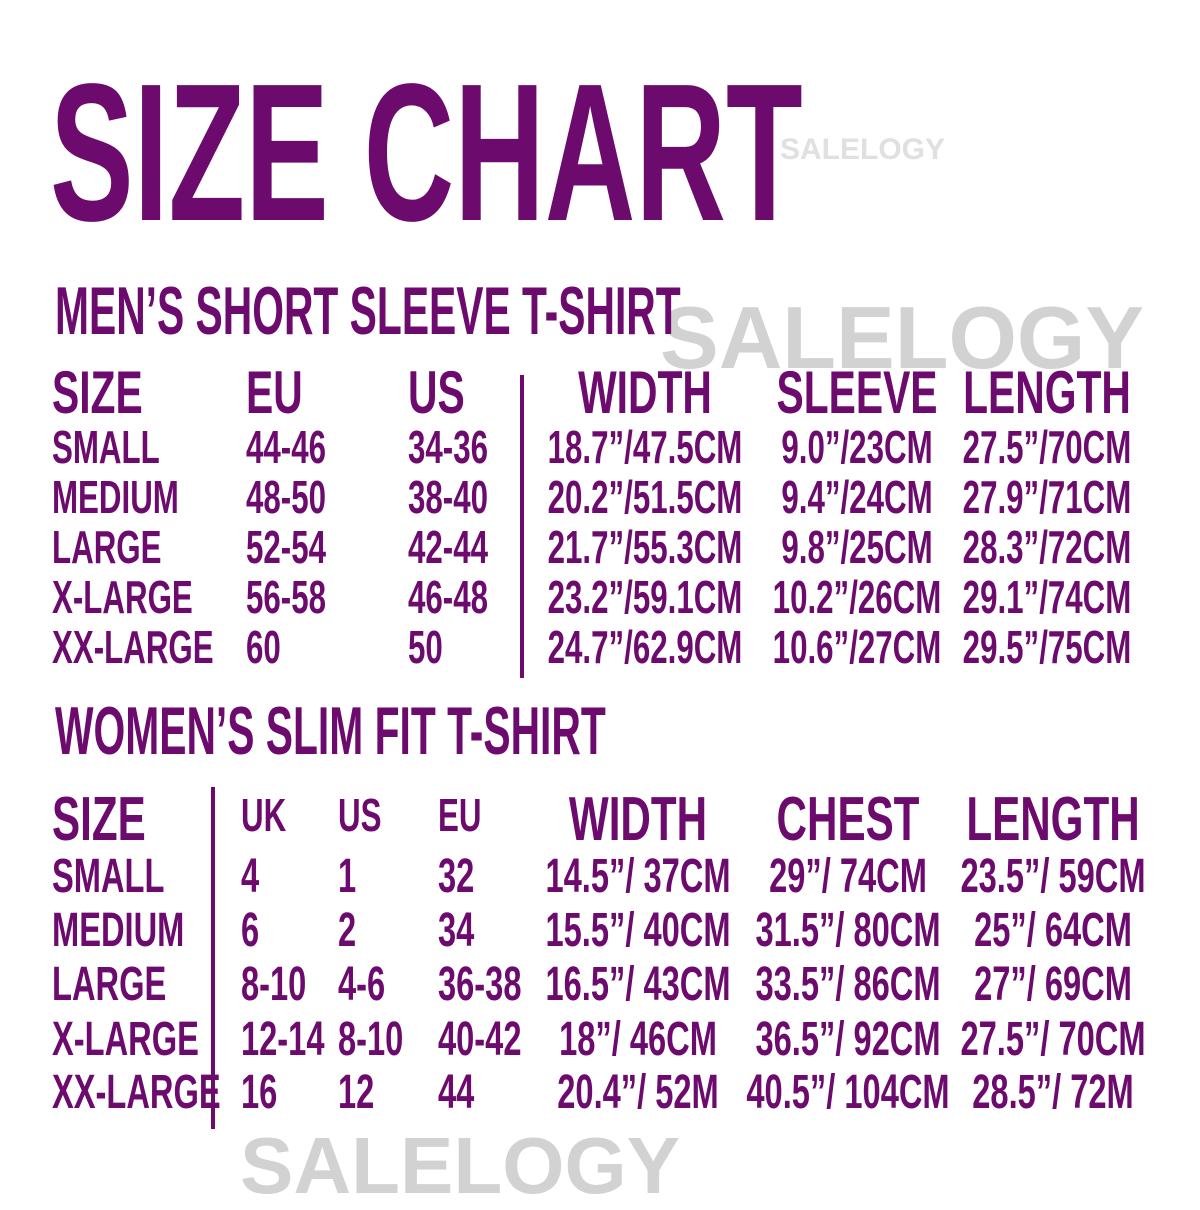 The width and height of the screenshot is (1200, 1210). What do you see at coordinates (857, 392) in the screenshot?
I see `mens-header-cell: SLEEVE` at bounding box center [857, 392].